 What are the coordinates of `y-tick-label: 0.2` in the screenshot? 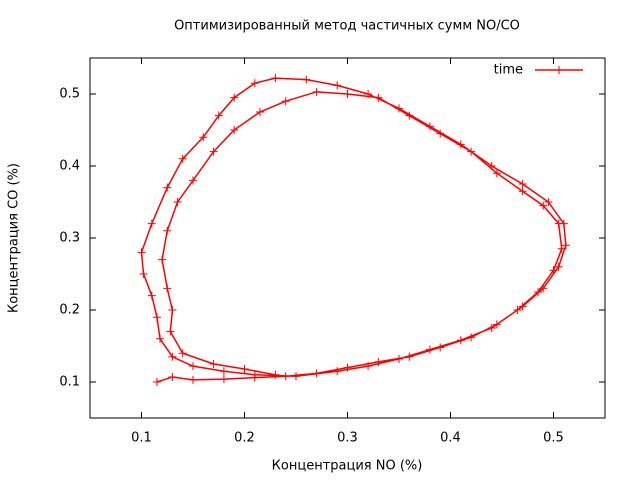 It's located at (69, 310).